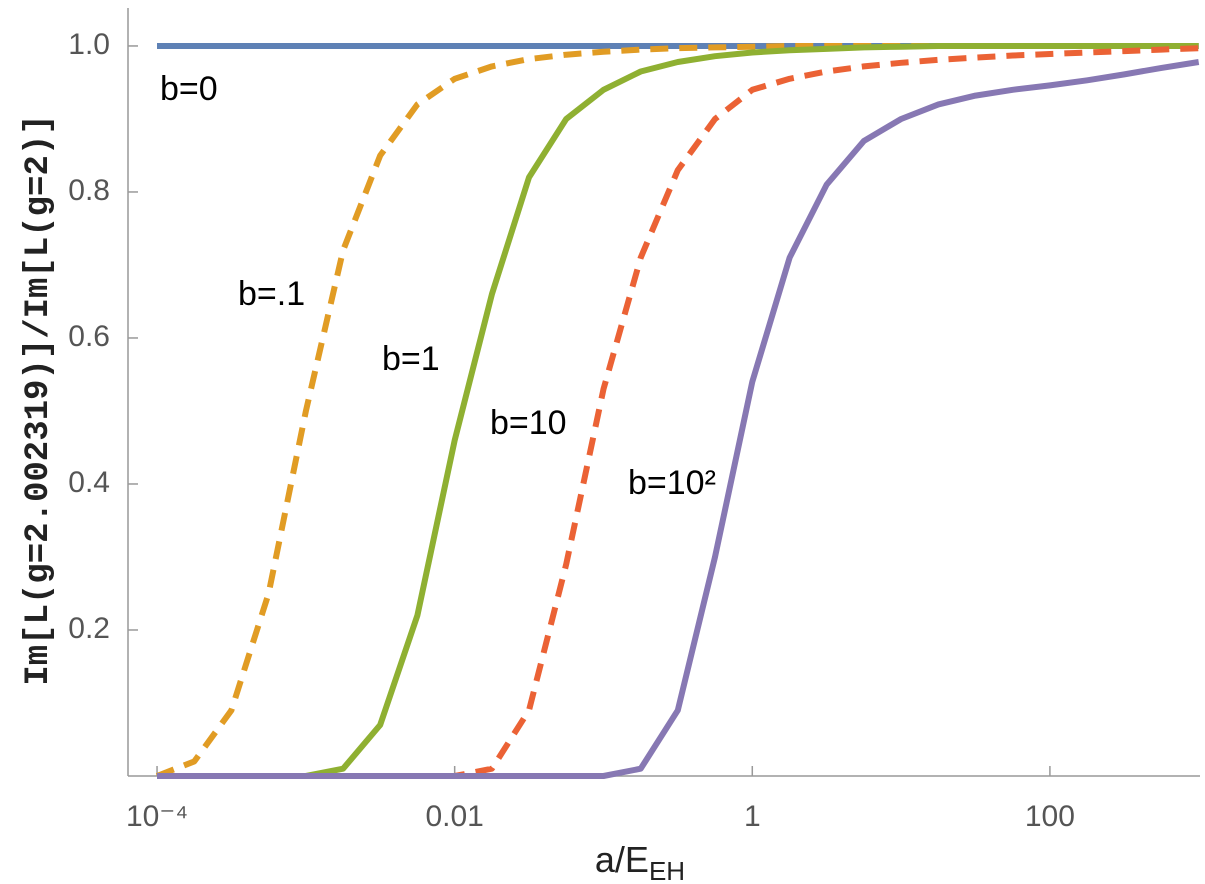 This screenshot has width=1205, height=884. Describe the element at coordinates (752, 816) in the screenshot. I see `x-tick-label: 1` at that location.